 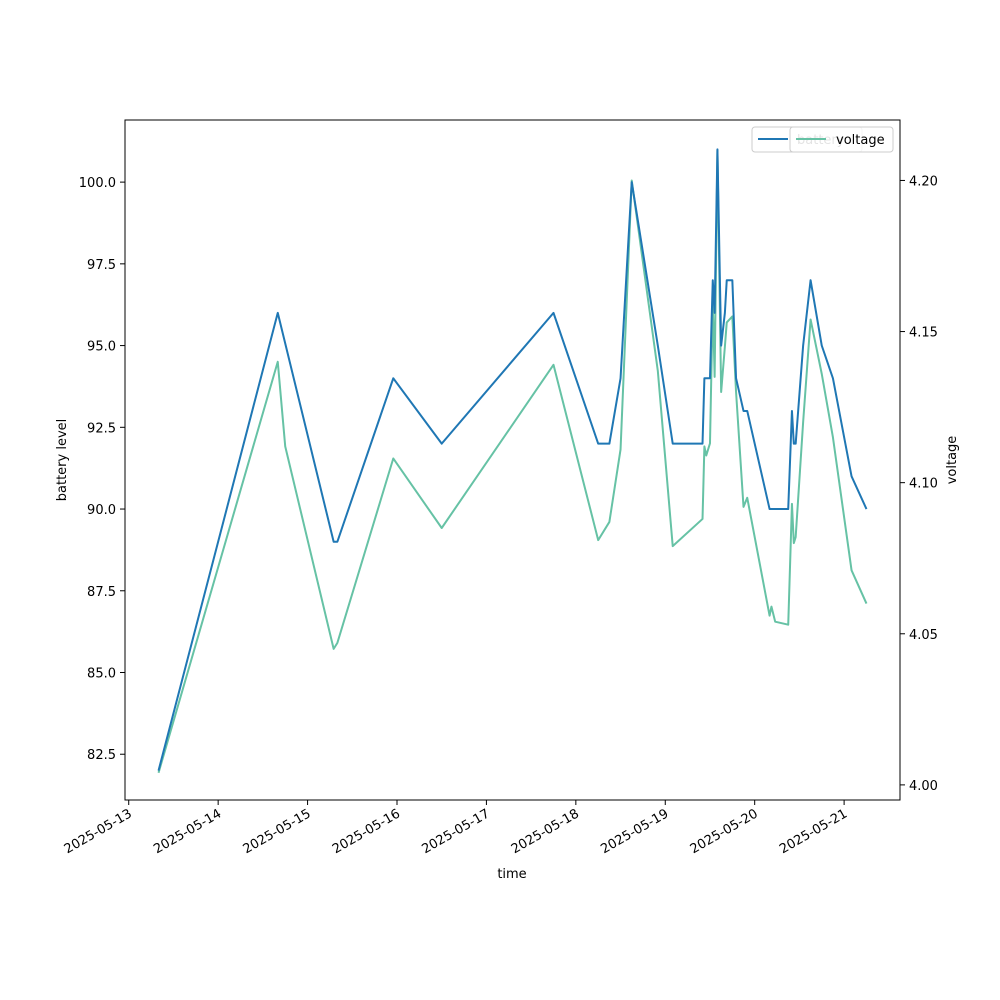 I want to click on y-left-tick-label: 90.0, so click(x=101, y=510).